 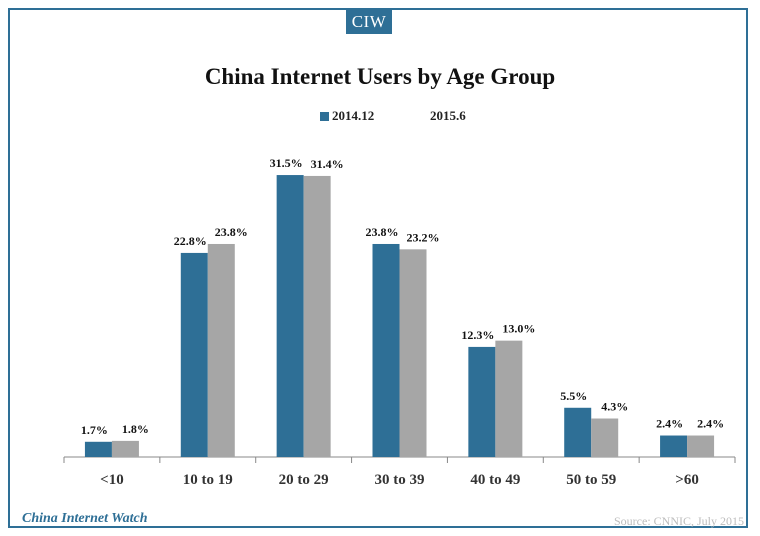 What do you see at coordinates (710, 424) in the screenshot?
I see `data-label-2015-6-6: 2.4%` at bounding box center [710, 424].